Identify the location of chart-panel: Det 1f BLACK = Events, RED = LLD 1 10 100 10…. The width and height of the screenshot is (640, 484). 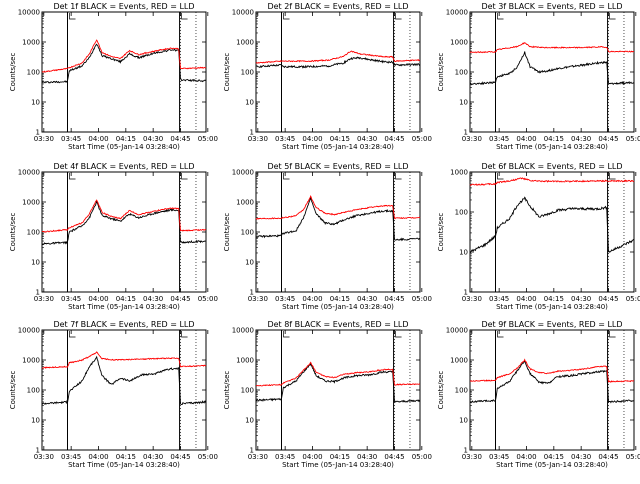
(113, 76).